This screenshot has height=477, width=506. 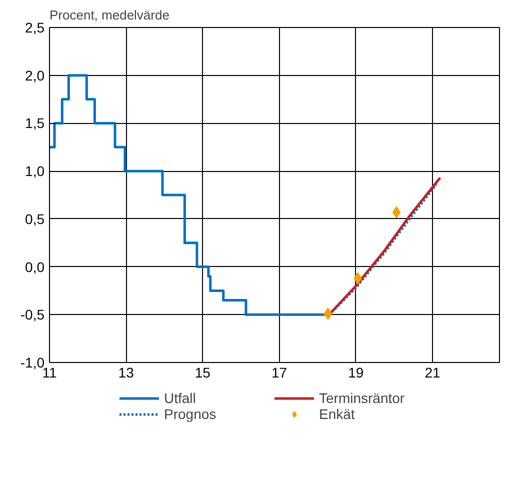 I want to click on y-tick-label: 1,0, so click(x=35, y=171).